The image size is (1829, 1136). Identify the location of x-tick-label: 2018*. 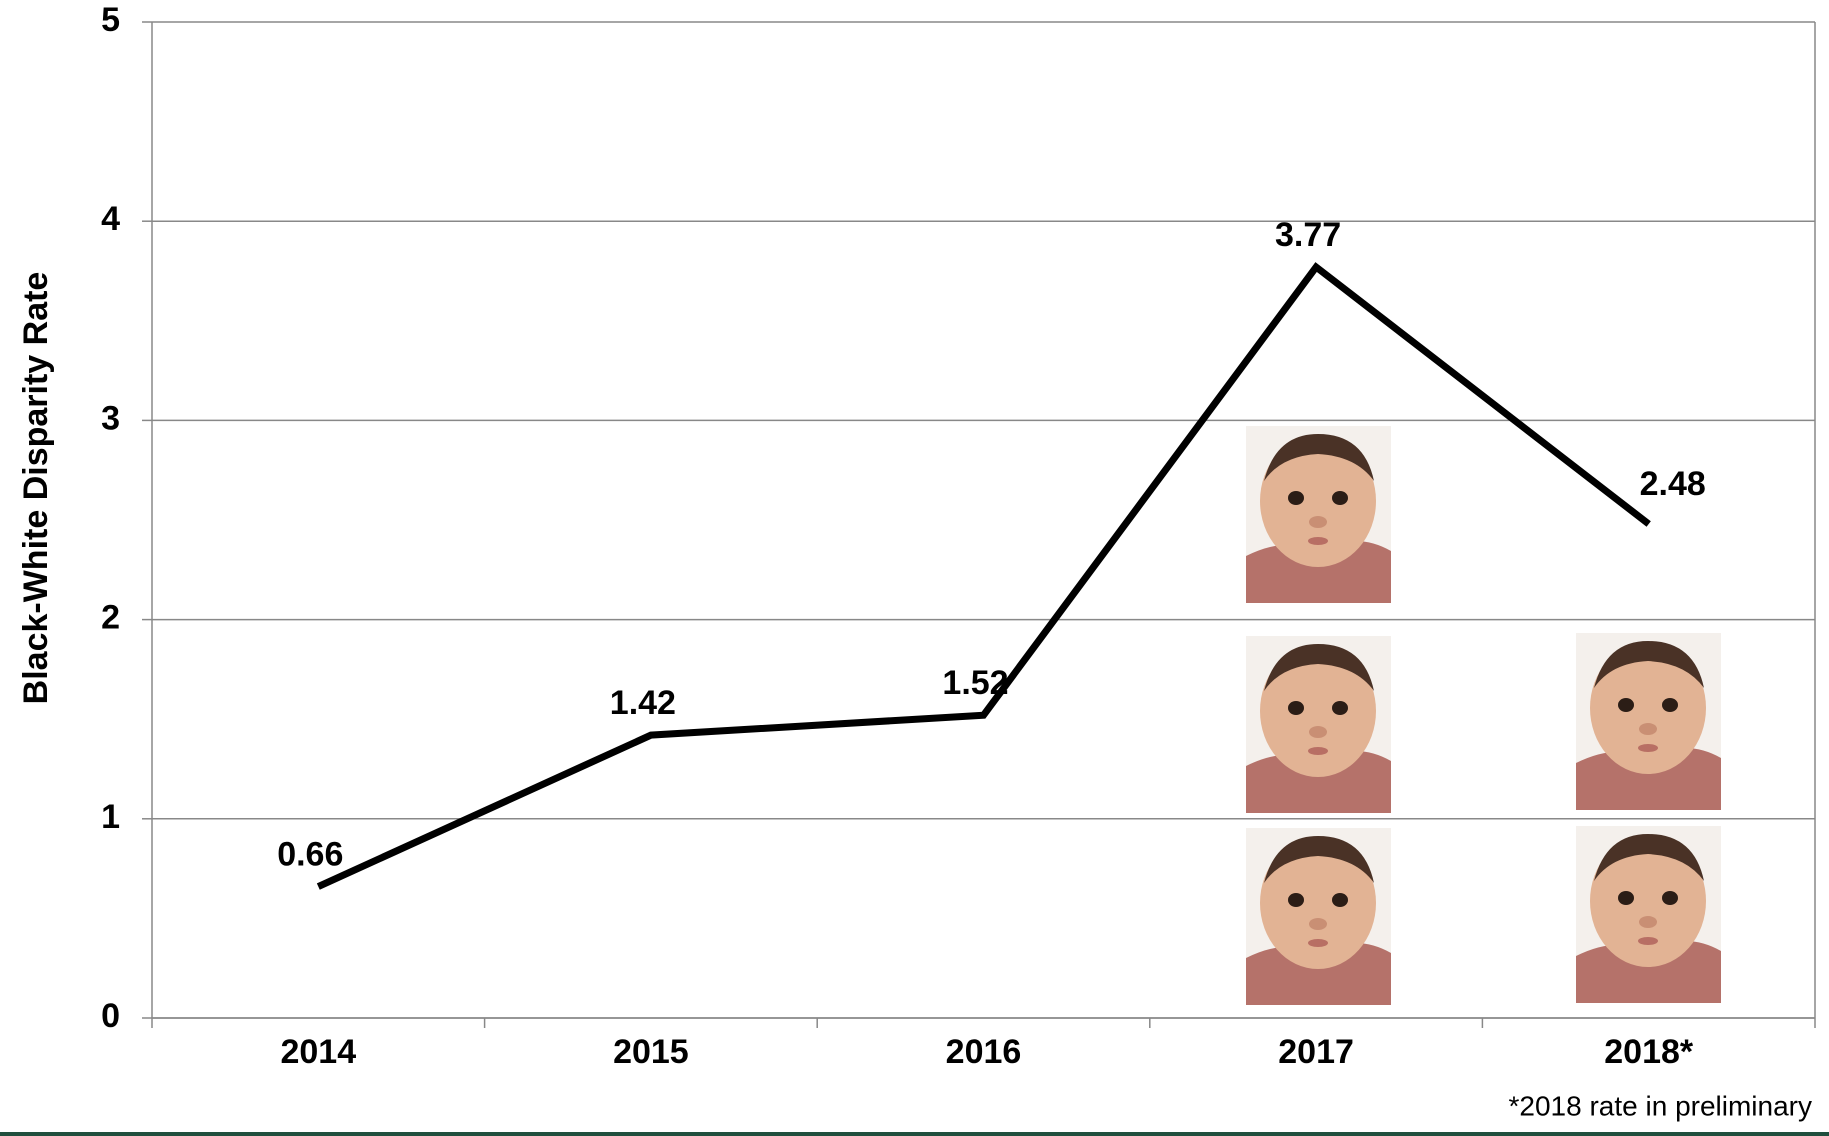
(1649, 1052).